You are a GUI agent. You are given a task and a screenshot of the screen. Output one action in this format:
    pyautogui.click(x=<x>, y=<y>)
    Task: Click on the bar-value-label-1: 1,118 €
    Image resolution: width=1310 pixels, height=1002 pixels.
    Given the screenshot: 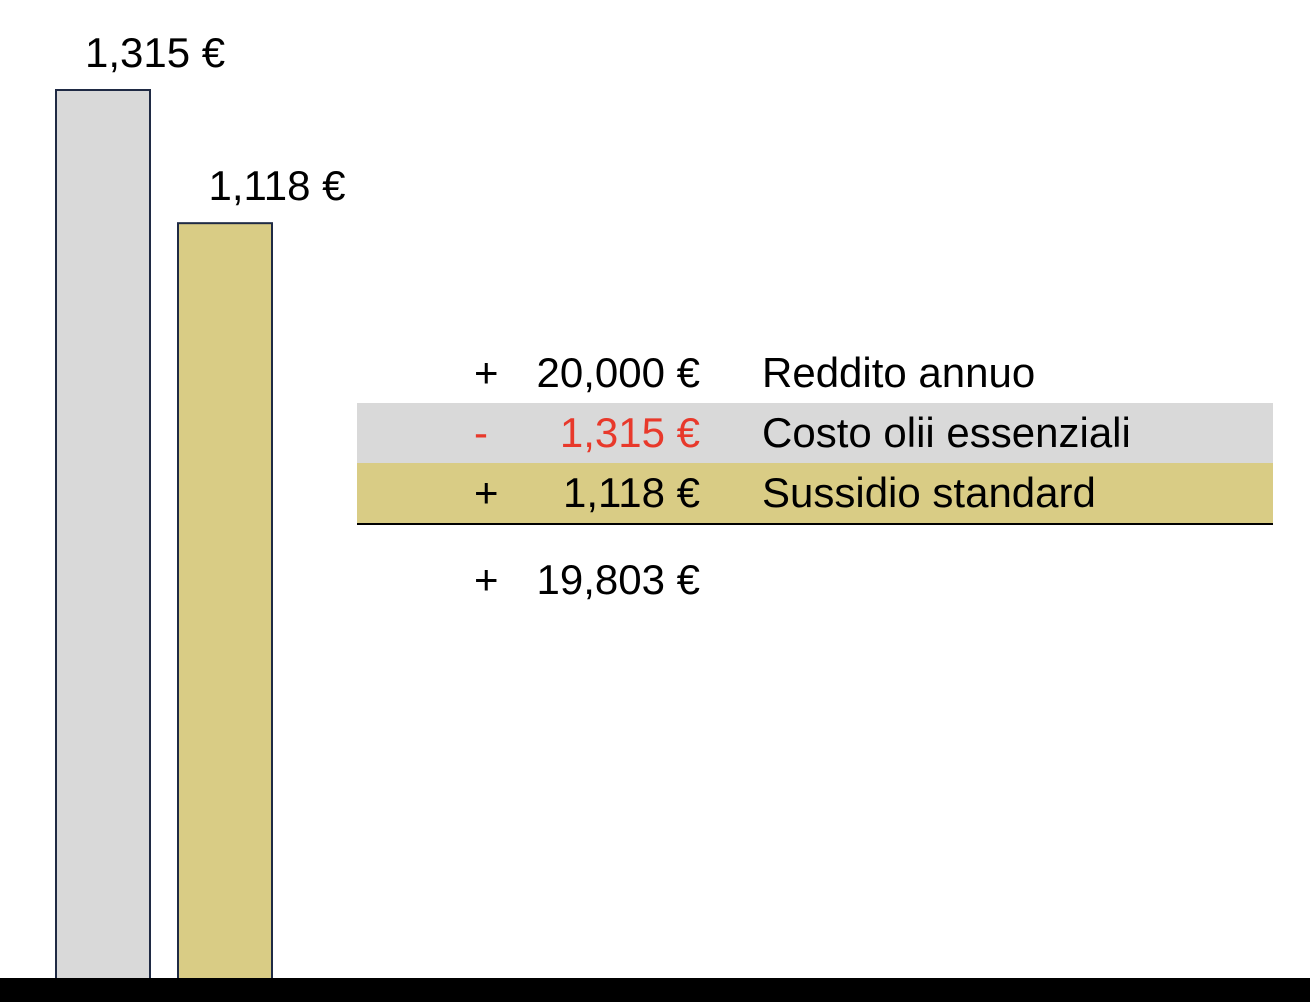 What is the action you would take?
    pyautogui.click(x=277, y=186)
    